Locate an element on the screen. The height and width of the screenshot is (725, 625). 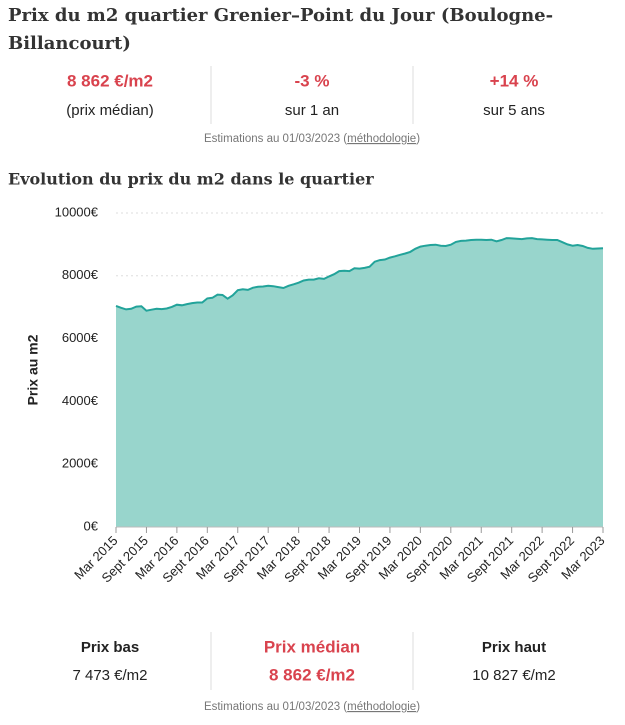
y-tick-label: 2000€ is located at coordinates (80, 463).